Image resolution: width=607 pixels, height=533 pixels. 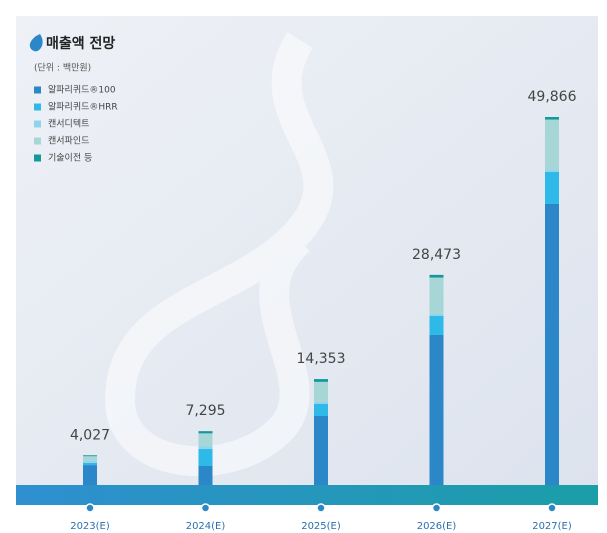 What do you see at coordinates (90, 435) in the screenshot?
I see `total-label: 4,027` at bounding box center [90, 435].